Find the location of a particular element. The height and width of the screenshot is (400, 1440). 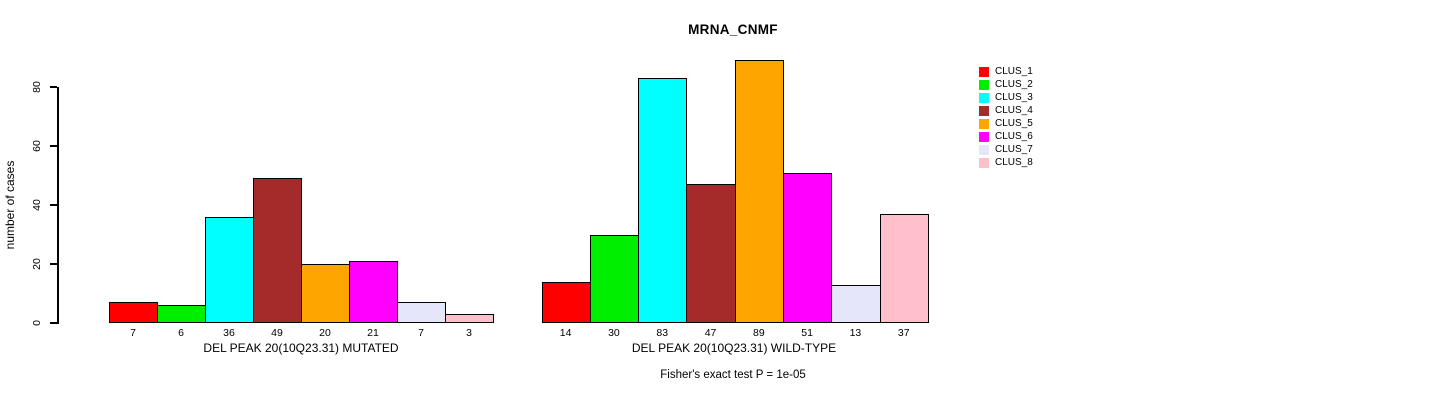

legend-label-clus_2: CLUS_2 is located at coordinates (1014, 84).